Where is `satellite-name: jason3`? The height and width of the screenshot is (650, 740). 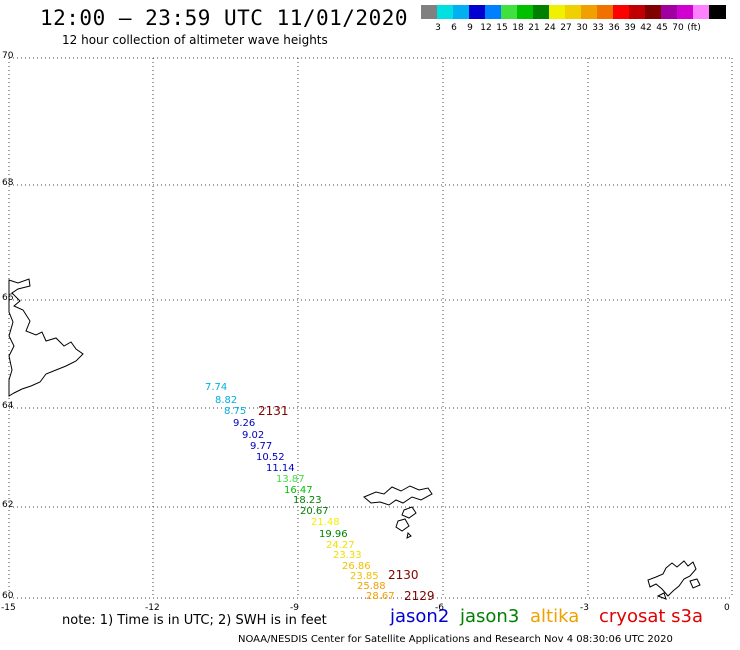
satellite-name: jason3 is located at coordinates (490, 616).